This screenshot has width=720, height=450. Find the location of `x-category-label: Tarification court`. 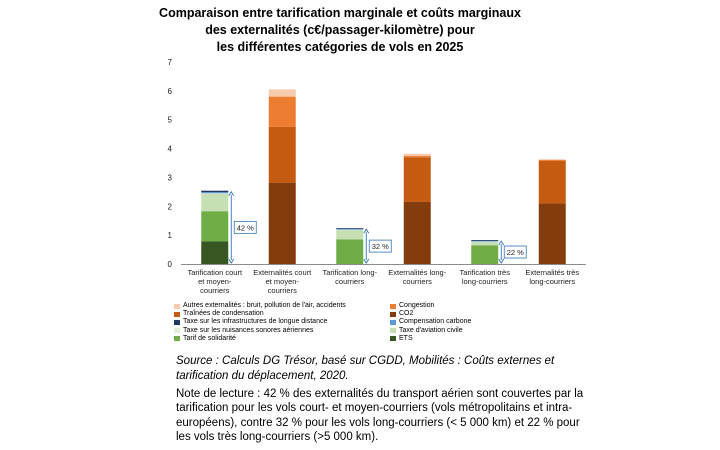

x-category-label: Tarification court is located at coordinates (215, 272).